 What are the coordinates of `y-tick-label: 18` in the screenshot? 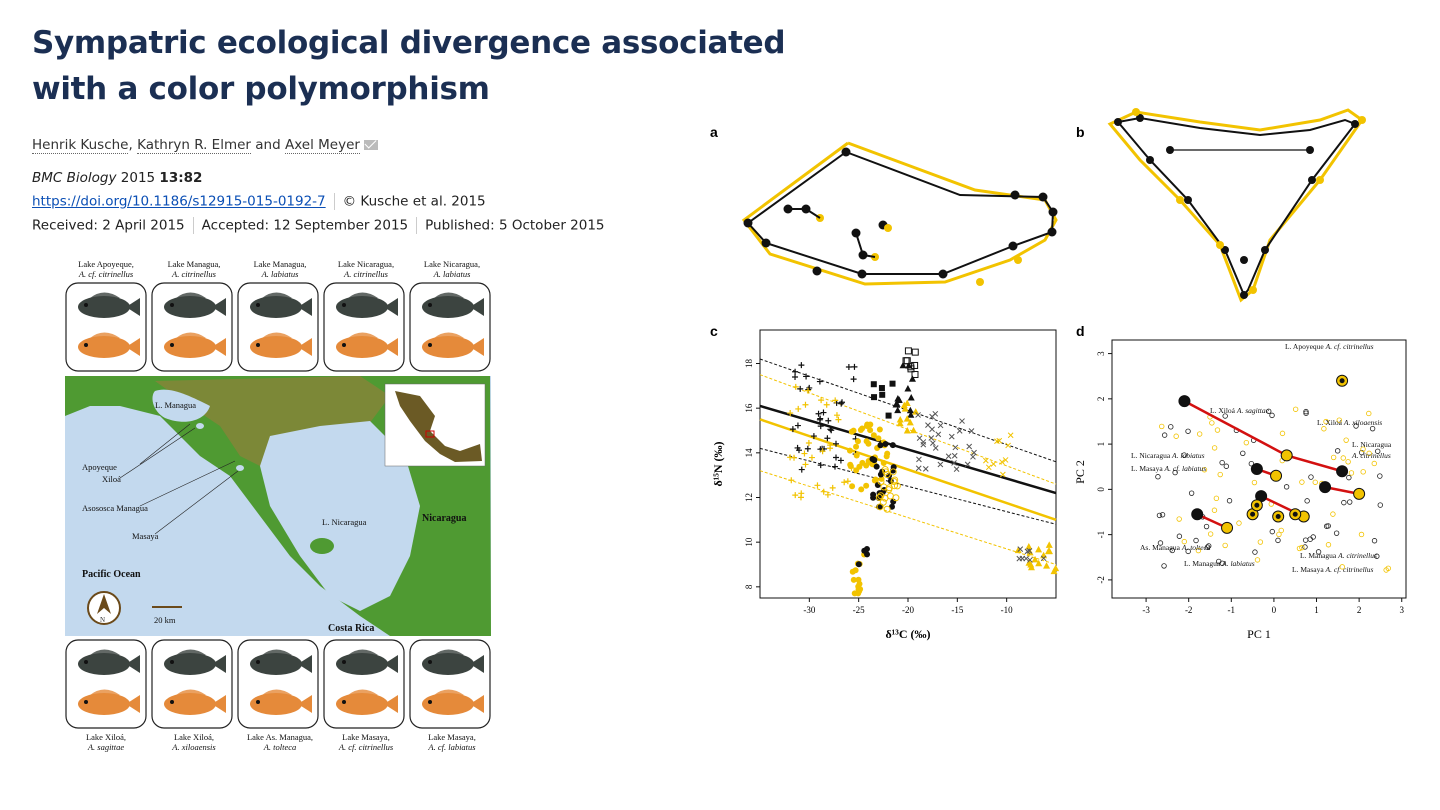 It's located at (749, 364).